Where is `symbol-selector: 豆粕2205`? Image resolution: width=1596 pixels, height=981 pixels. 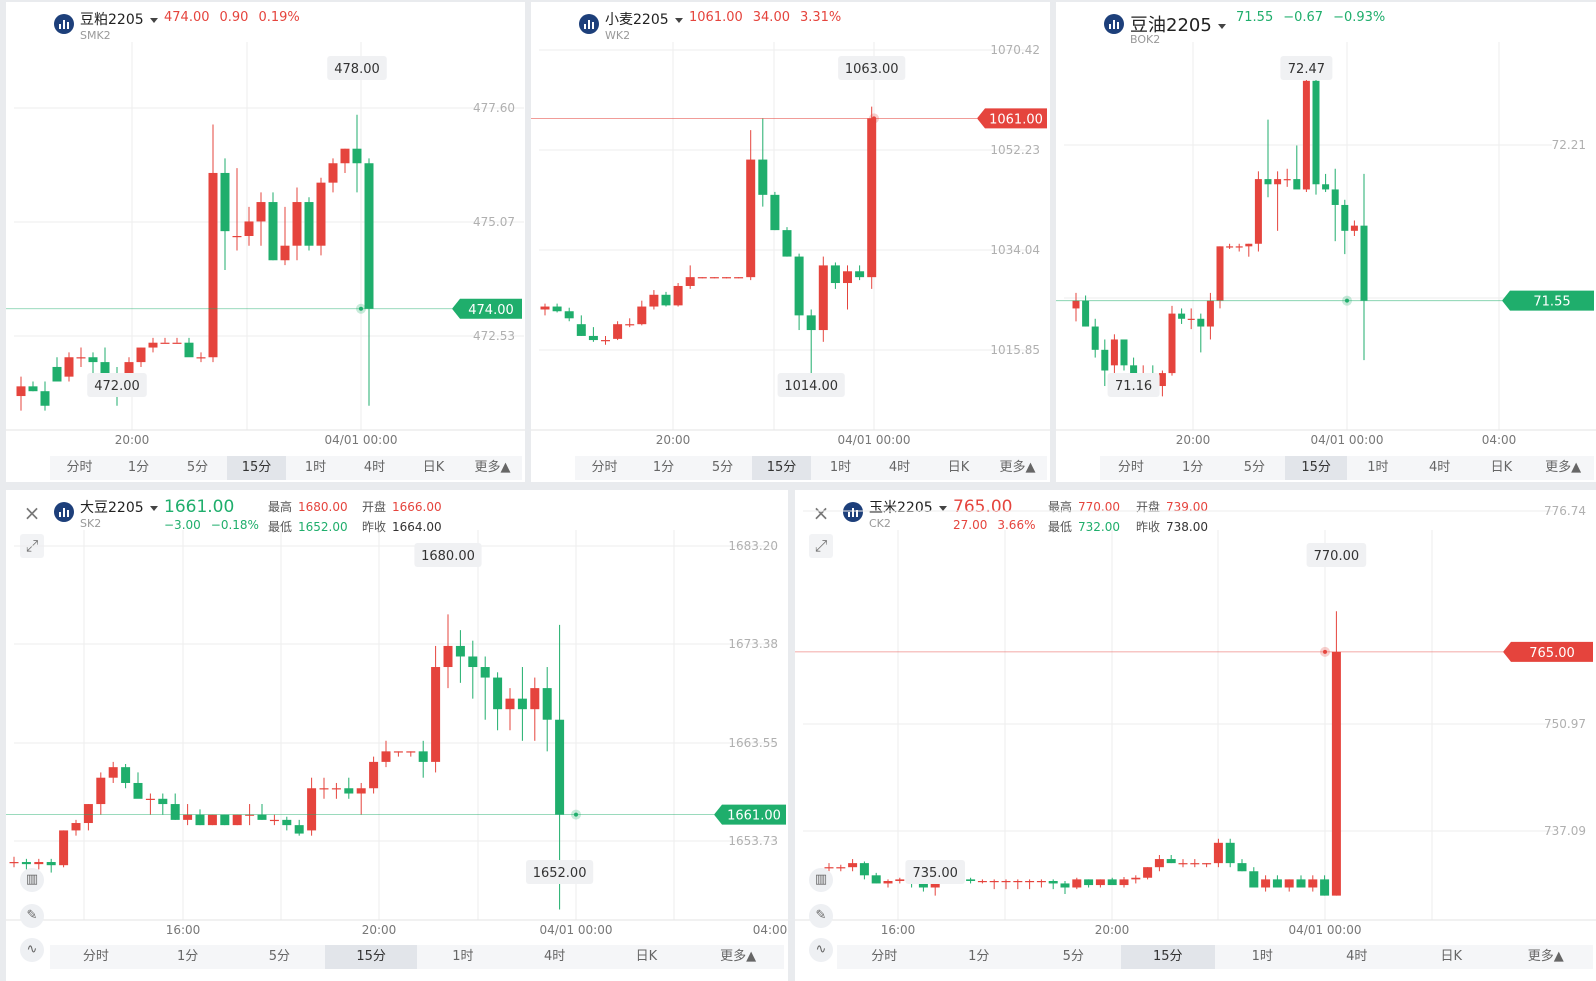
symbol-selector: 豆粕2205 is located at coordinates (119, 19).